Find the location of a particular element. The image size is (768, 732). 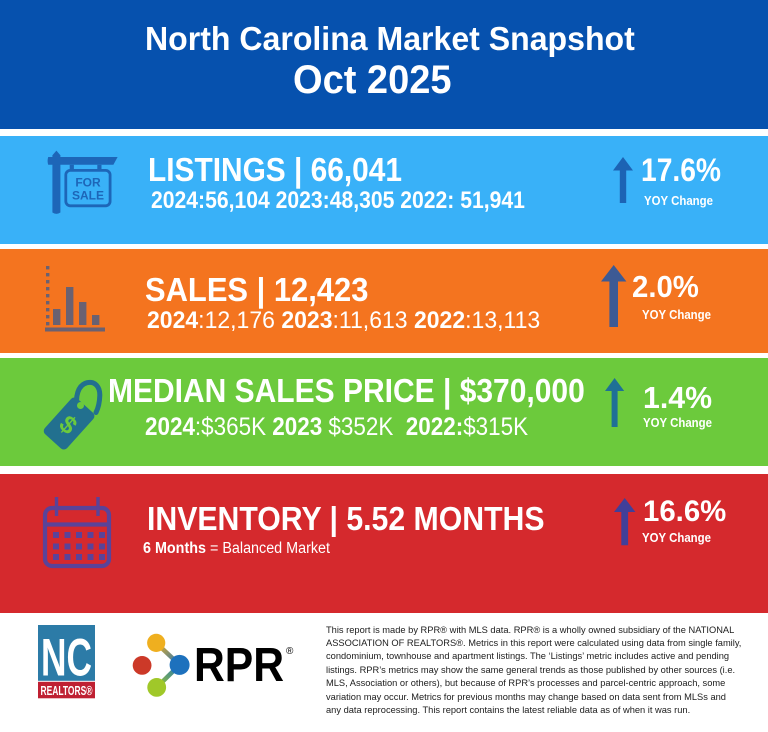

svg-text: REALTORS® is located at coordinates (66, 691).